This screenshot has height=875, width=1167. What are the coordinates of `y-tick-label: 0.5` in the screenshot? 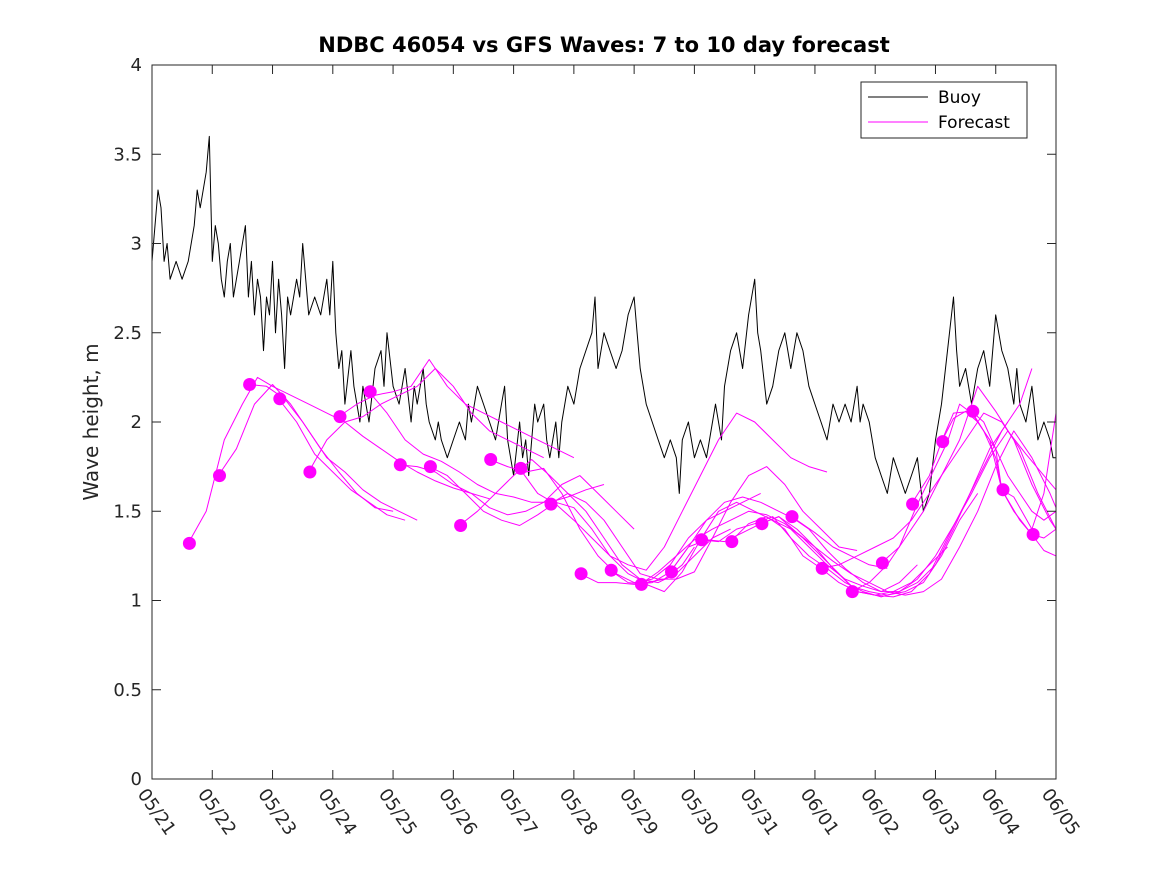 It's located at (127, 690).